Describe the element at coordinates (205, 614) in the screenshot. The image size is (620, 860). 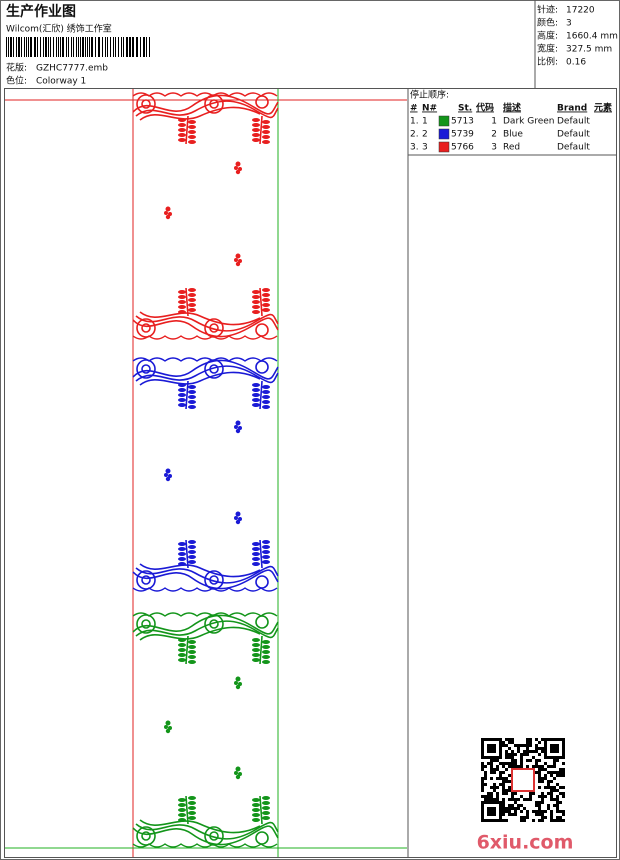
I see `scallop` at that location.